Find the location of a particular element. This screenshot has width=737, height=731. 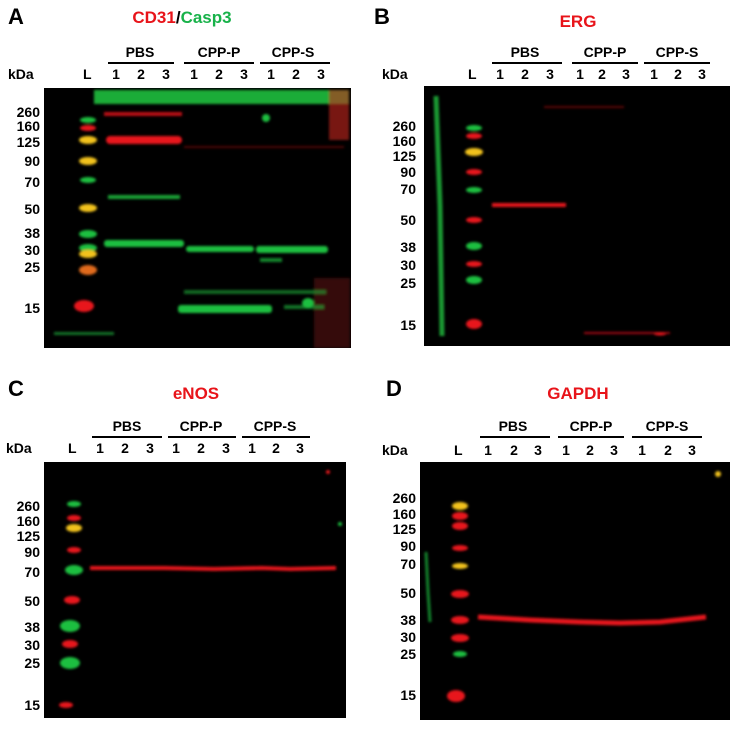

panel-letter: D is located at coordinates (394, 388).